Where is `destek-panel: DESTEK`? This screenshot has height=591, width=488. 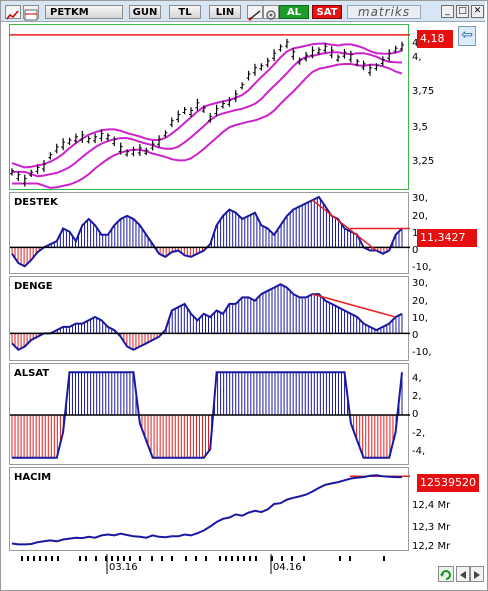 destek-panel: DESTEK is located at coordinates (209, 233).